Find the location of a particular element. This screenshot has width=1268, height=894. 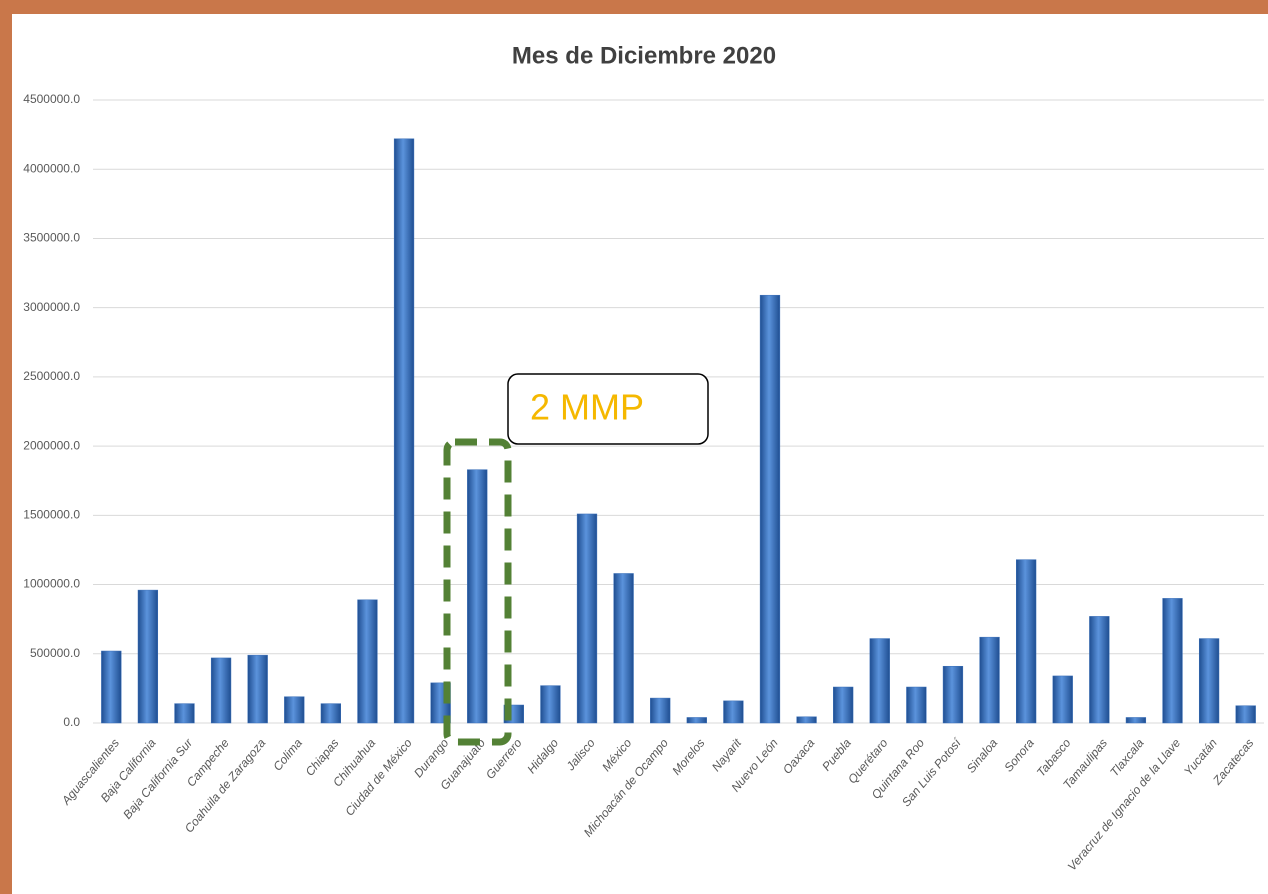

y-tick-label: 2500000.0 is located at coordinates (51, 376).